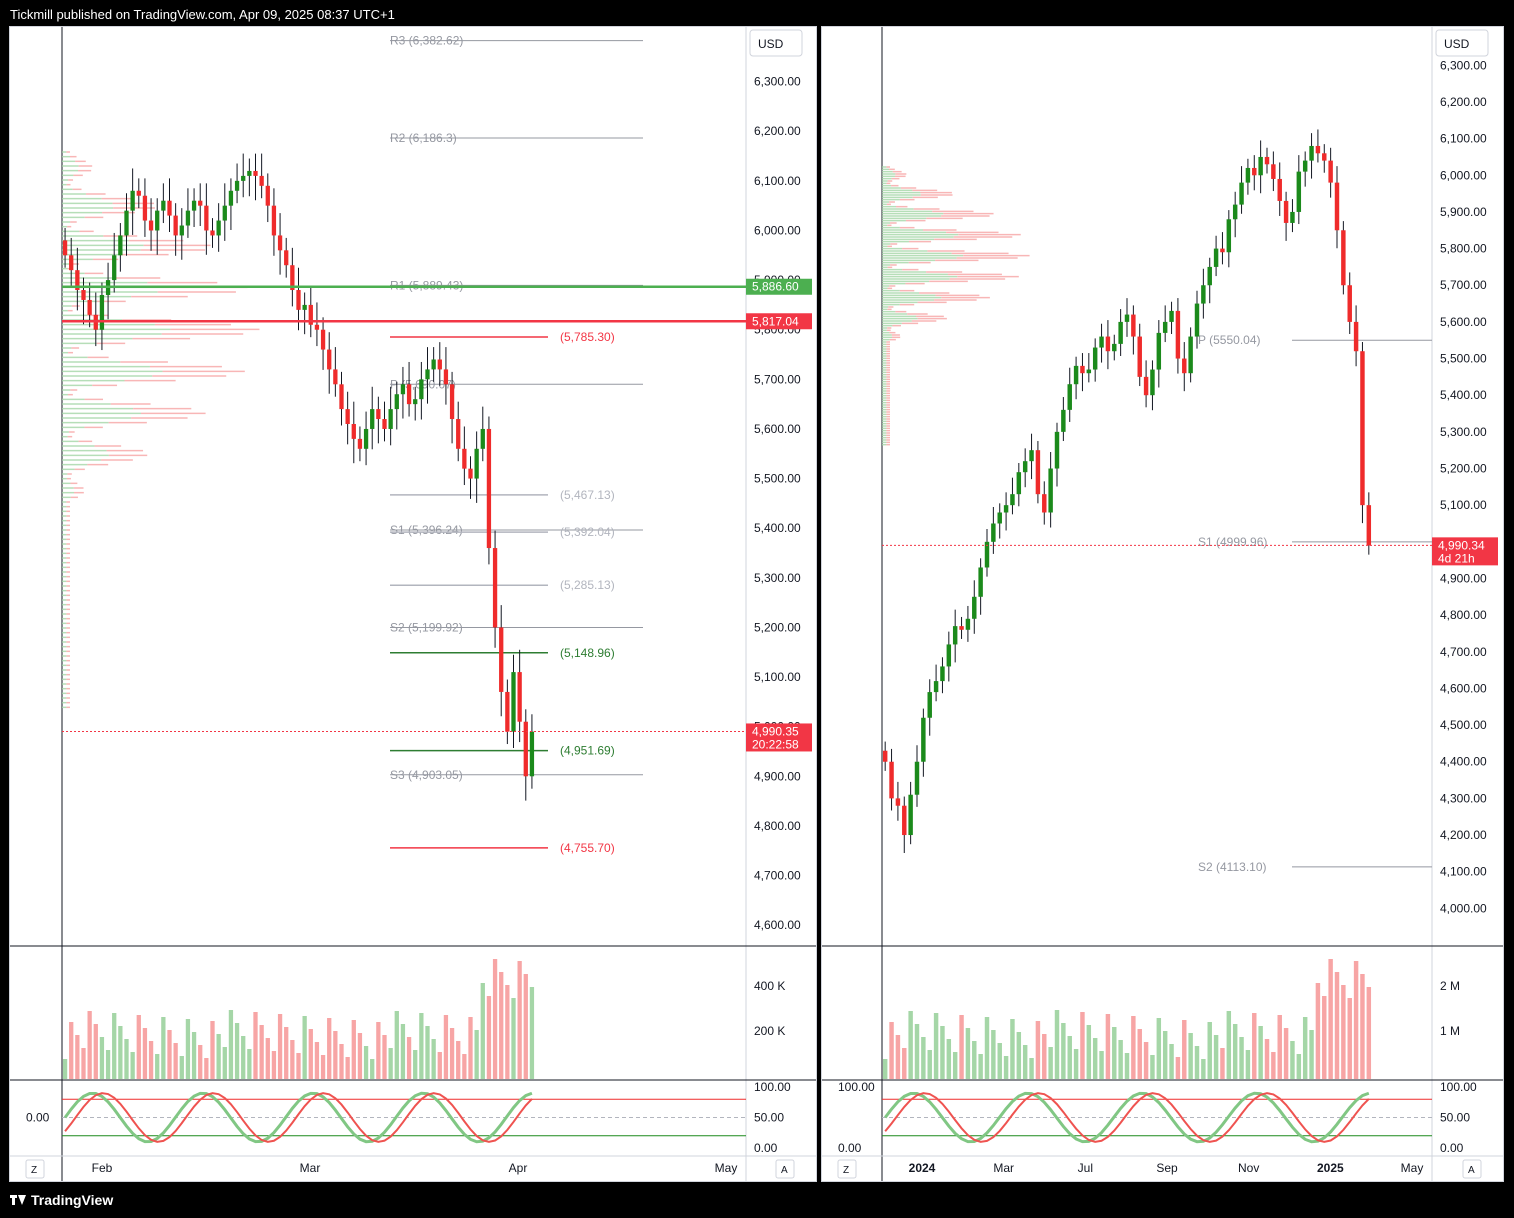 Image resolution: width=1514 pixels, height=1218 pixels. I want to click on time-label: 2024, so click(922, 1168).